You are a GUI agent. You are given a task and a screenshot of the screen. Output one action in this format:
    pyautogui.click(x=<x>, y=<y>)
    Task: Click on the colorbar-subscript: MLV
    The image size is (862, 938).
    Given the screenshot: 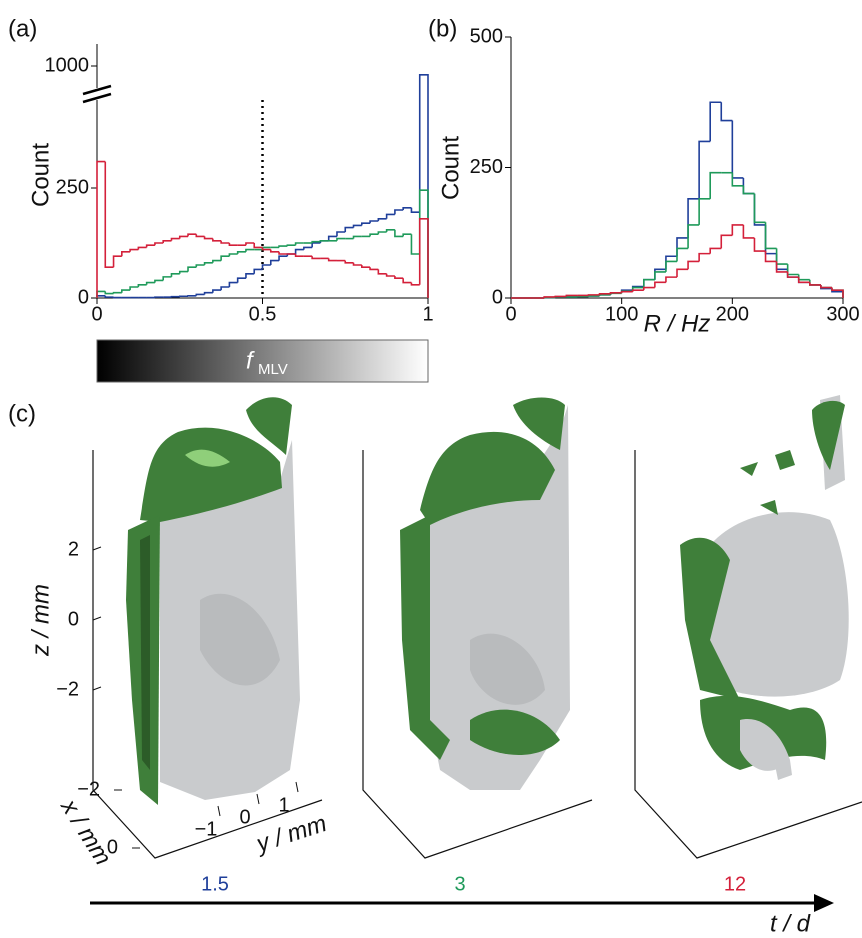 What is the action you would take?
    pyautogui.click(x=273, y=369)
    